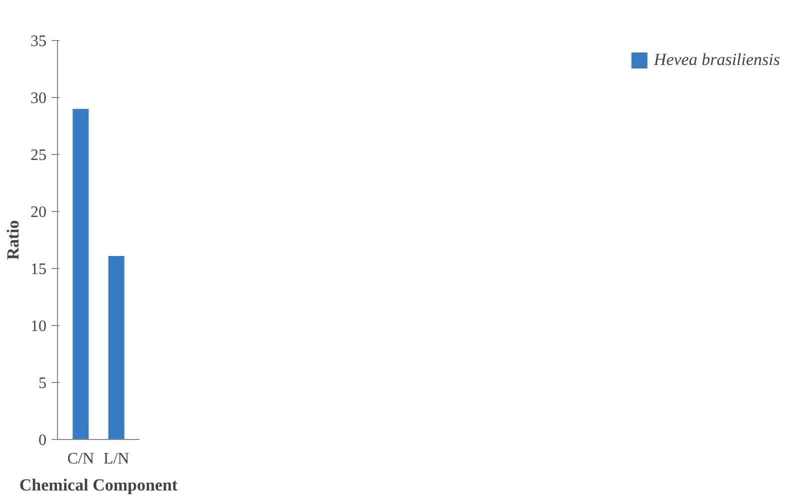  What do you see at coordinates (38, 155) in the screenshot?
I see `y-tick-label: 25` at bounding box center [38, 155].